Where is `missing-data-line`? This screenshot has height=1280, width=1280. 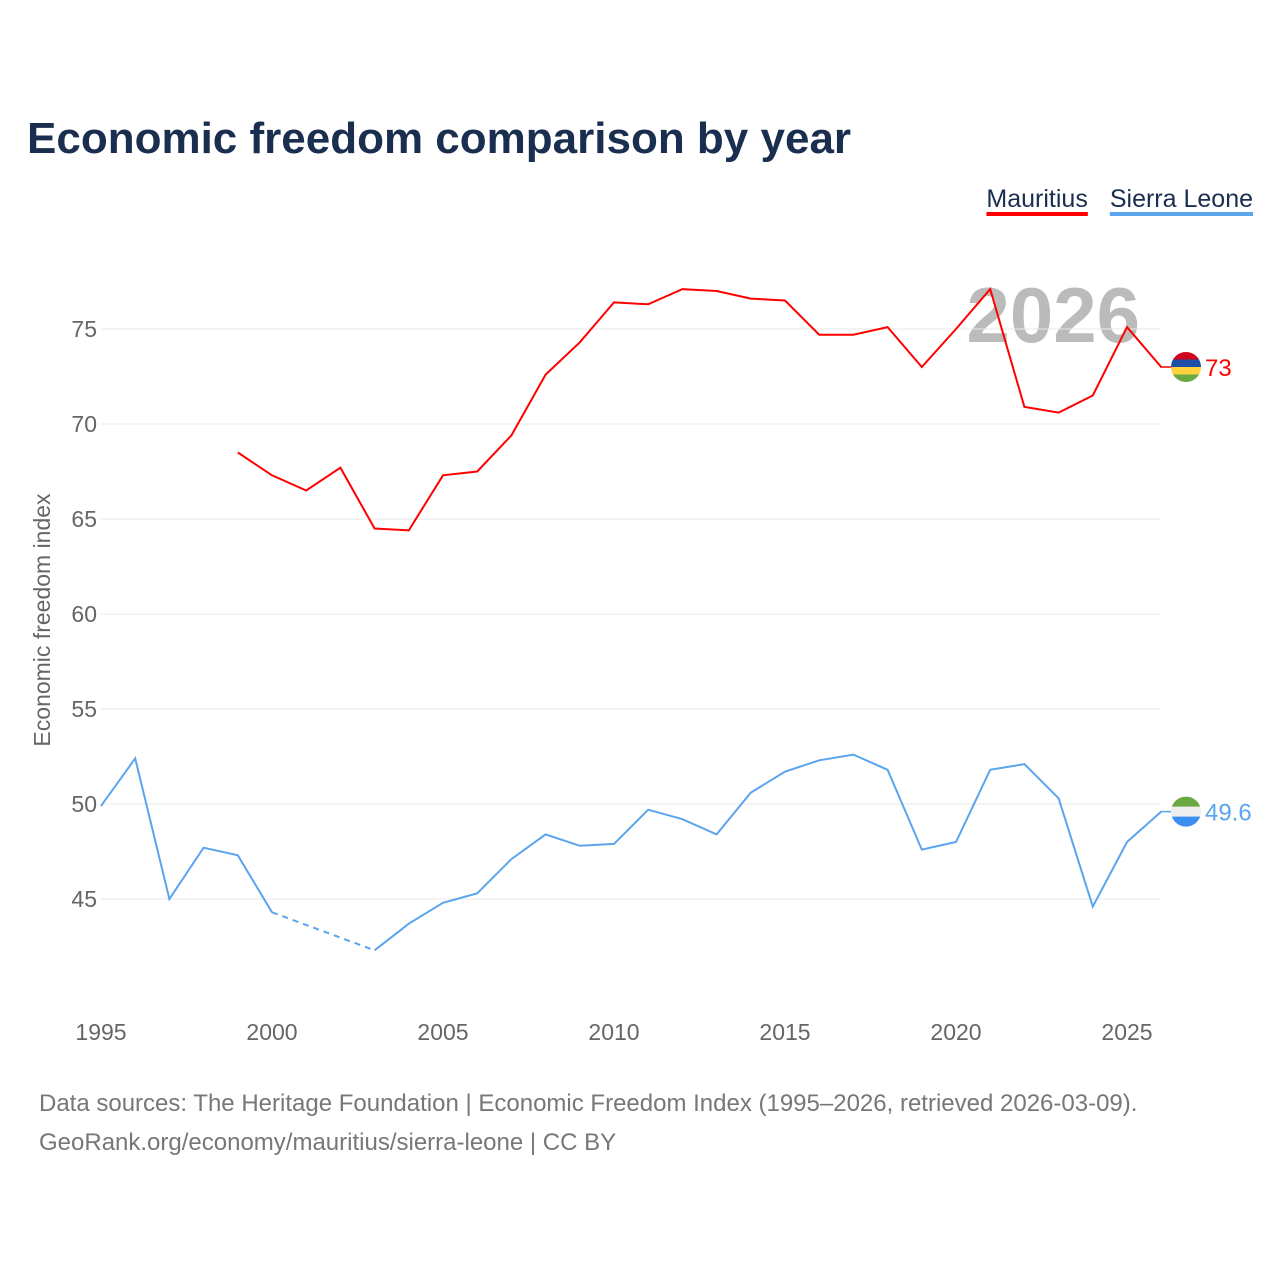
missing-data-line is located at coordinates (323, 931).